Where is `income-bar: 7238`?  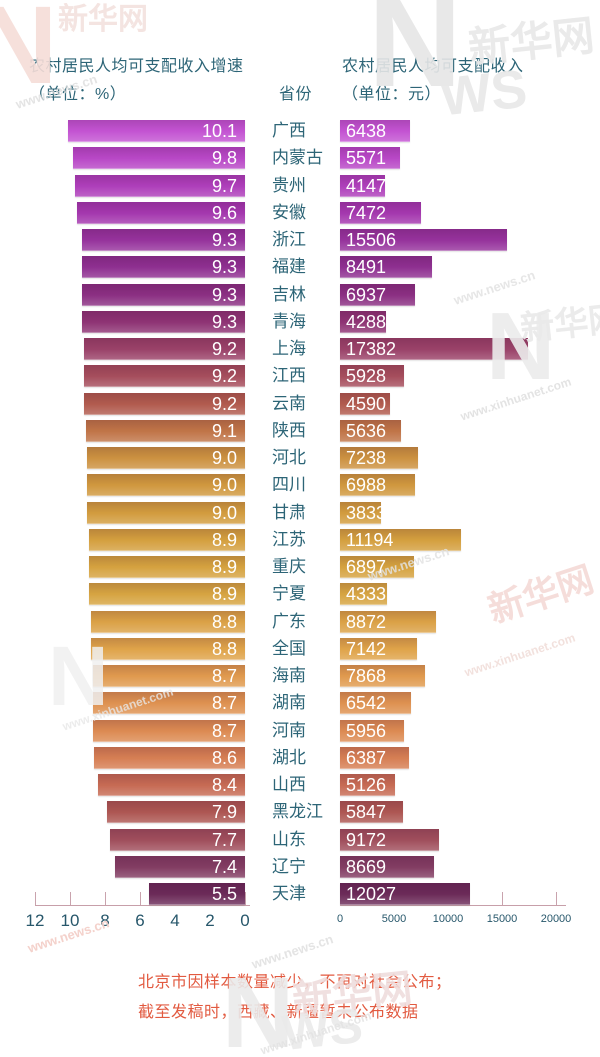 income-bar: 7238 is located at coordinates (379, 458).